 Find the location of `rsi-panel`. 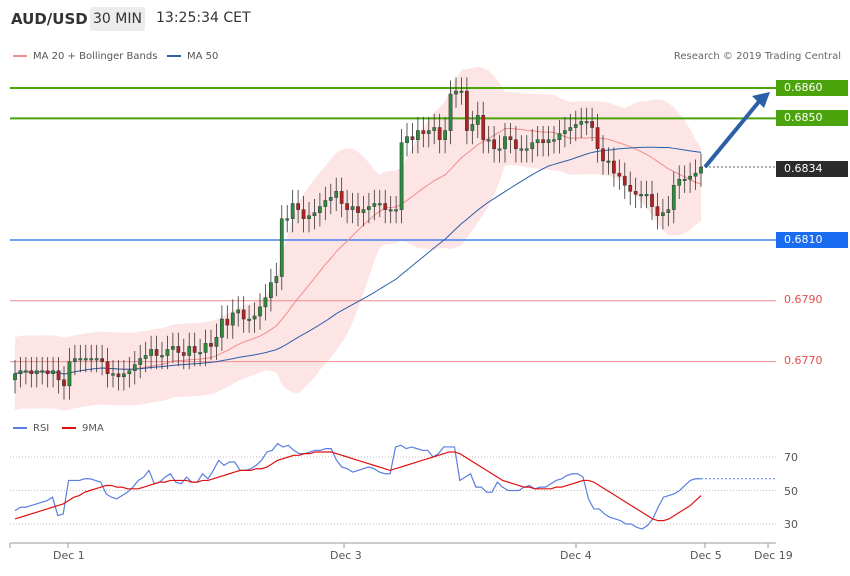

rsi-panel is located at coordinates (393, 486).